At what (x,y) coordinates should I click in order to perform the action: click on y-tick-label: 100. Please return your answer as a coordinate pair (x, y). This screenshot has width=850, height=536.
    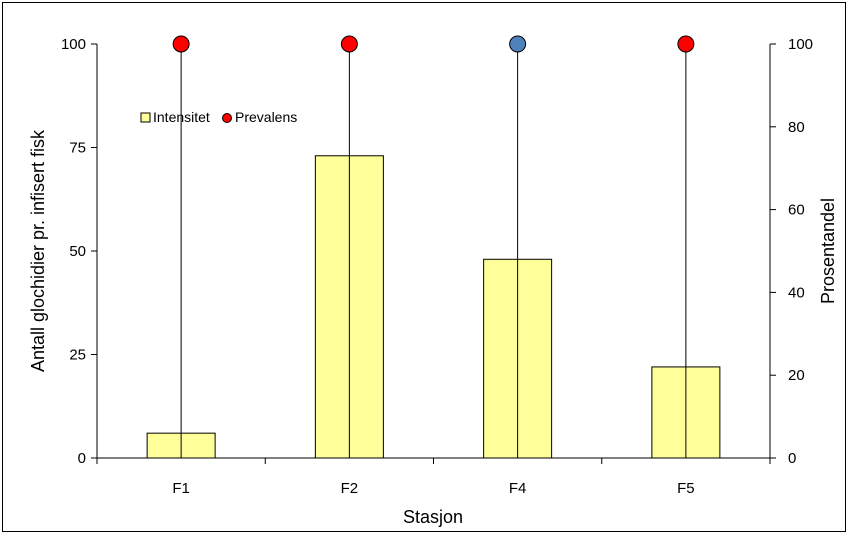
    Looking at the image, I should click on (73, 44).